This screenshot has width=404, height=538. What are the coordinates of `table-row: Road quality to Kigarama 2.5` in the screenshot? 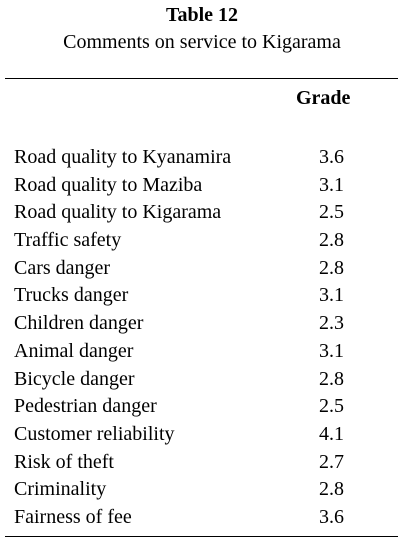 It's located at (206, 213).